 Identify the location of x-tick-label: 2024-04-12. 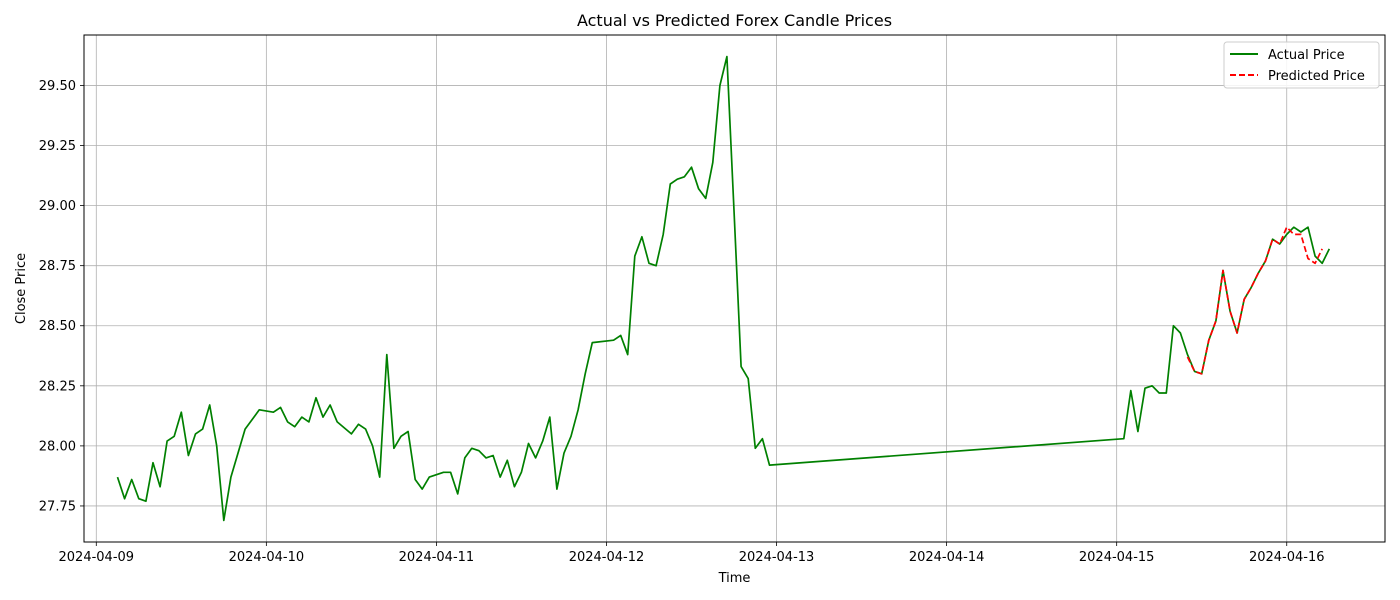
(607, 557).